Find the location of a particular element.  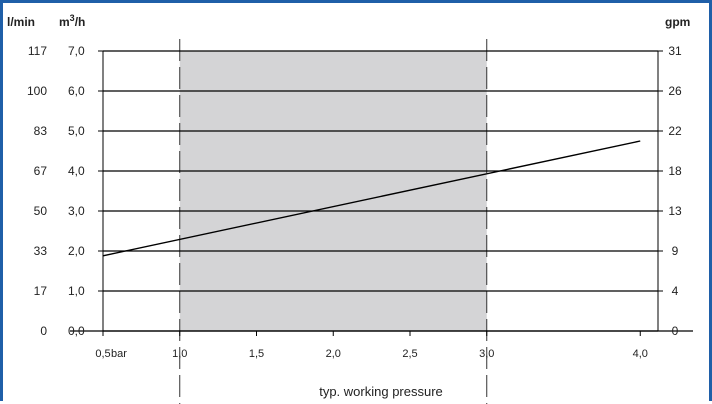

y-tick-label-m3h: 0,0 is located at coordinates (76, 331).